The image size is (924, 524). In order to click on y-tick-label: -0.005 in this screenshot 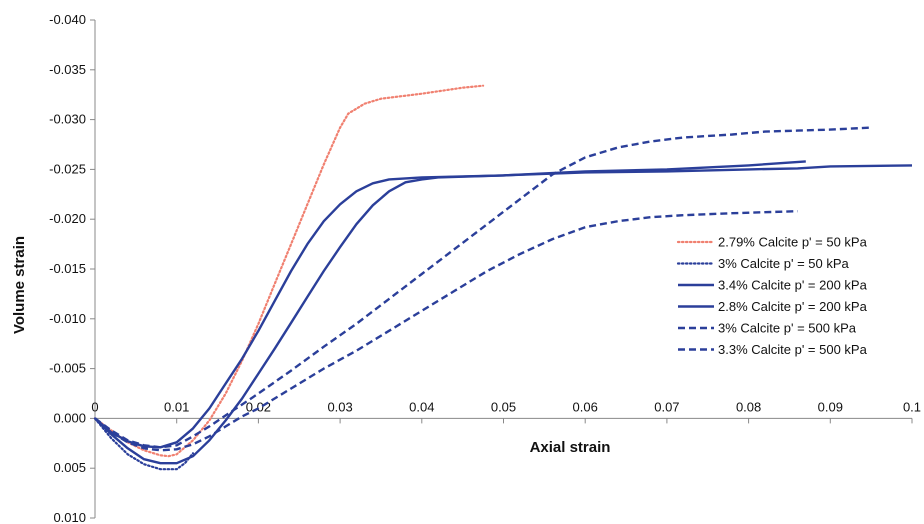, I will do `click(67, 368)`.